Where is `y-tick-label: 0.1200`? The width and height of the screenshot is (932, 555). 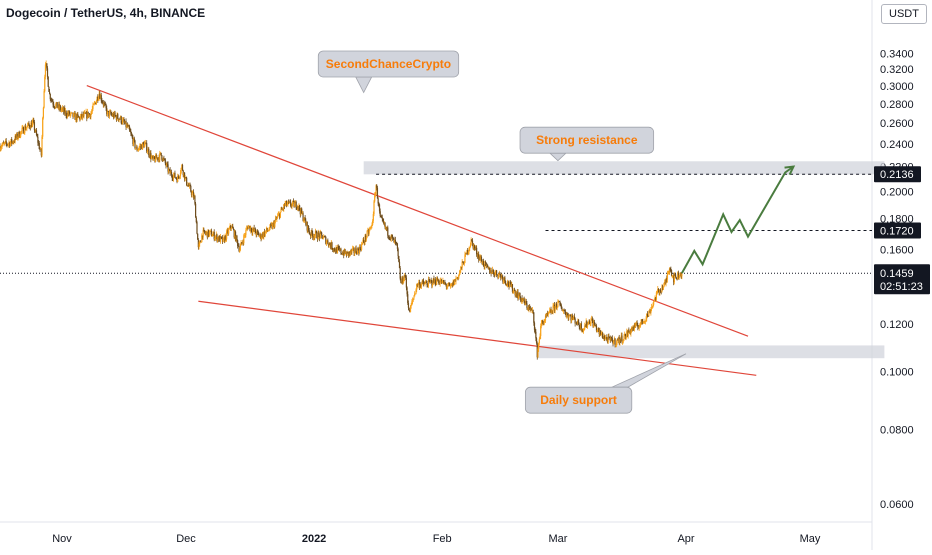
y-tick-label: 0.1200 is located at coordinates (897, 325).